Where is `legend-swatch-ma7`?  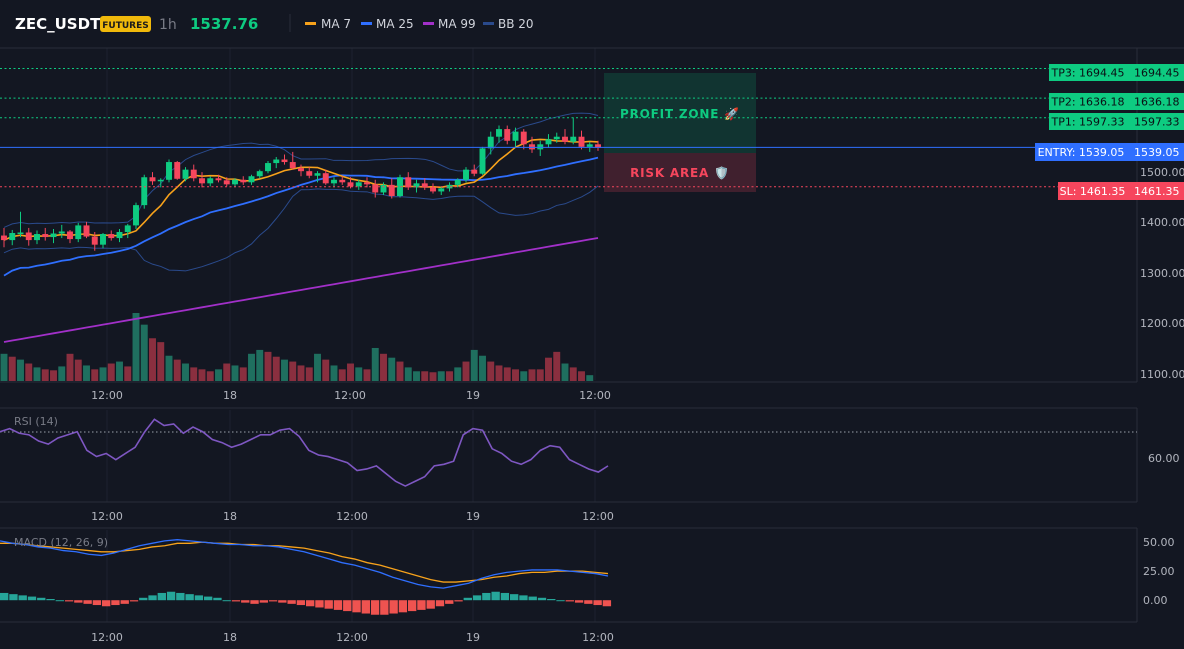
legend-swatch-ma7 is located at coordinates (310, 23).